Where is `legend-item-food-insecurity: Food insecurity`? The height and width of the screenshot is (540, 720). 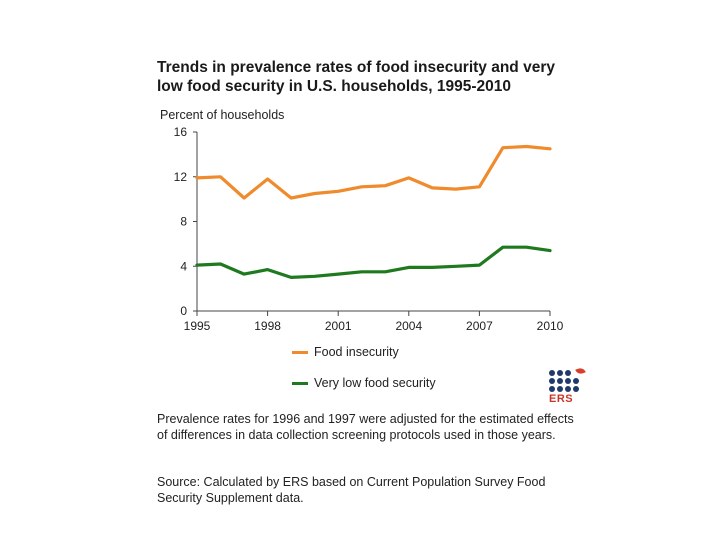 legend-item-food-insecurity: Food insecurity is located at coordinates (345, 352).